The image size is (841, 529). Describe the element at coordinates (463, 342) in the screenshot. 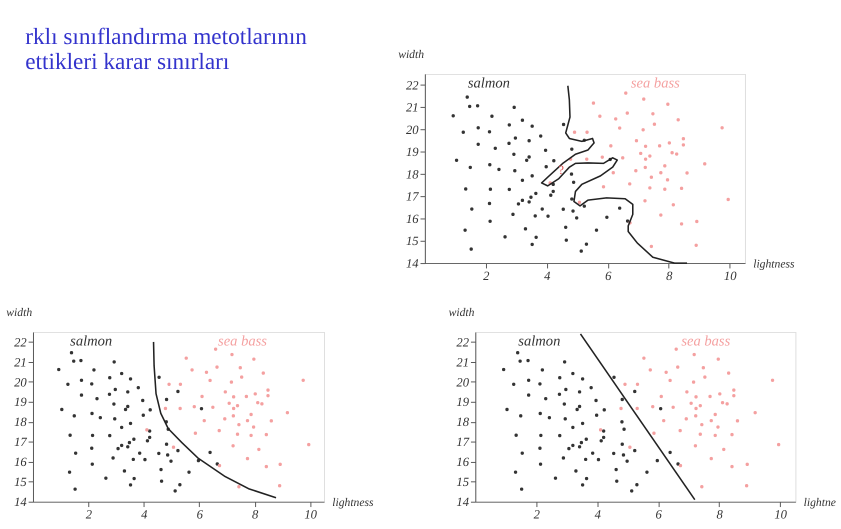

I see `y-tick-label: 22` at that location.